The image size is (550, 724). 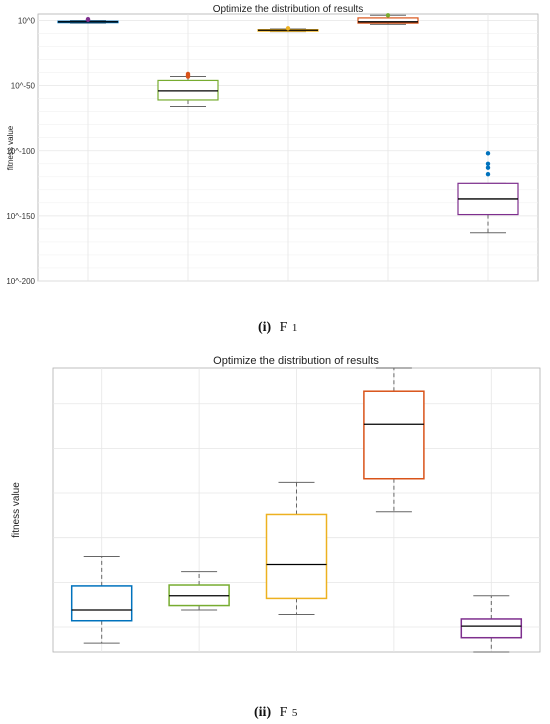 What do you see at coordinates (288, 9) in the screenshot?
I see `chart-title-1: Optimize the distribution of results` at bounding box center [288, 9].